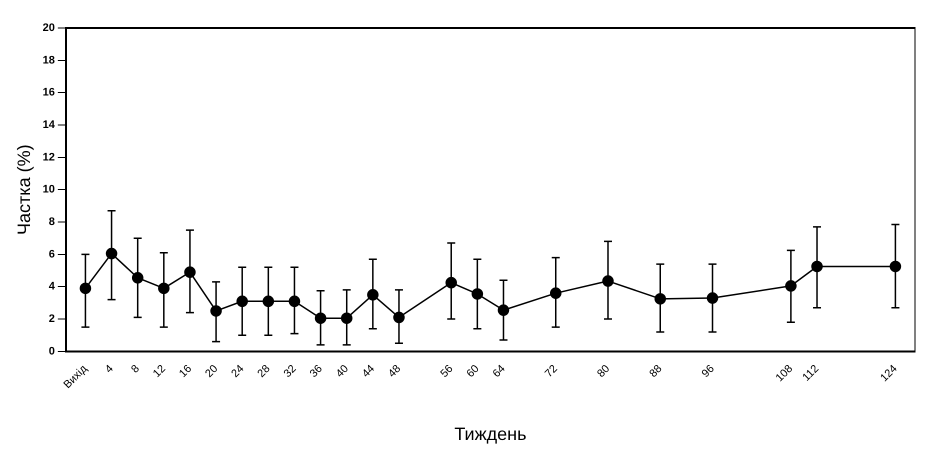 This screenshot has width=938, height=450. Describe the element at coordinates (551, 371) in the screenshot. I see `x-tick-label: 72` at that location.